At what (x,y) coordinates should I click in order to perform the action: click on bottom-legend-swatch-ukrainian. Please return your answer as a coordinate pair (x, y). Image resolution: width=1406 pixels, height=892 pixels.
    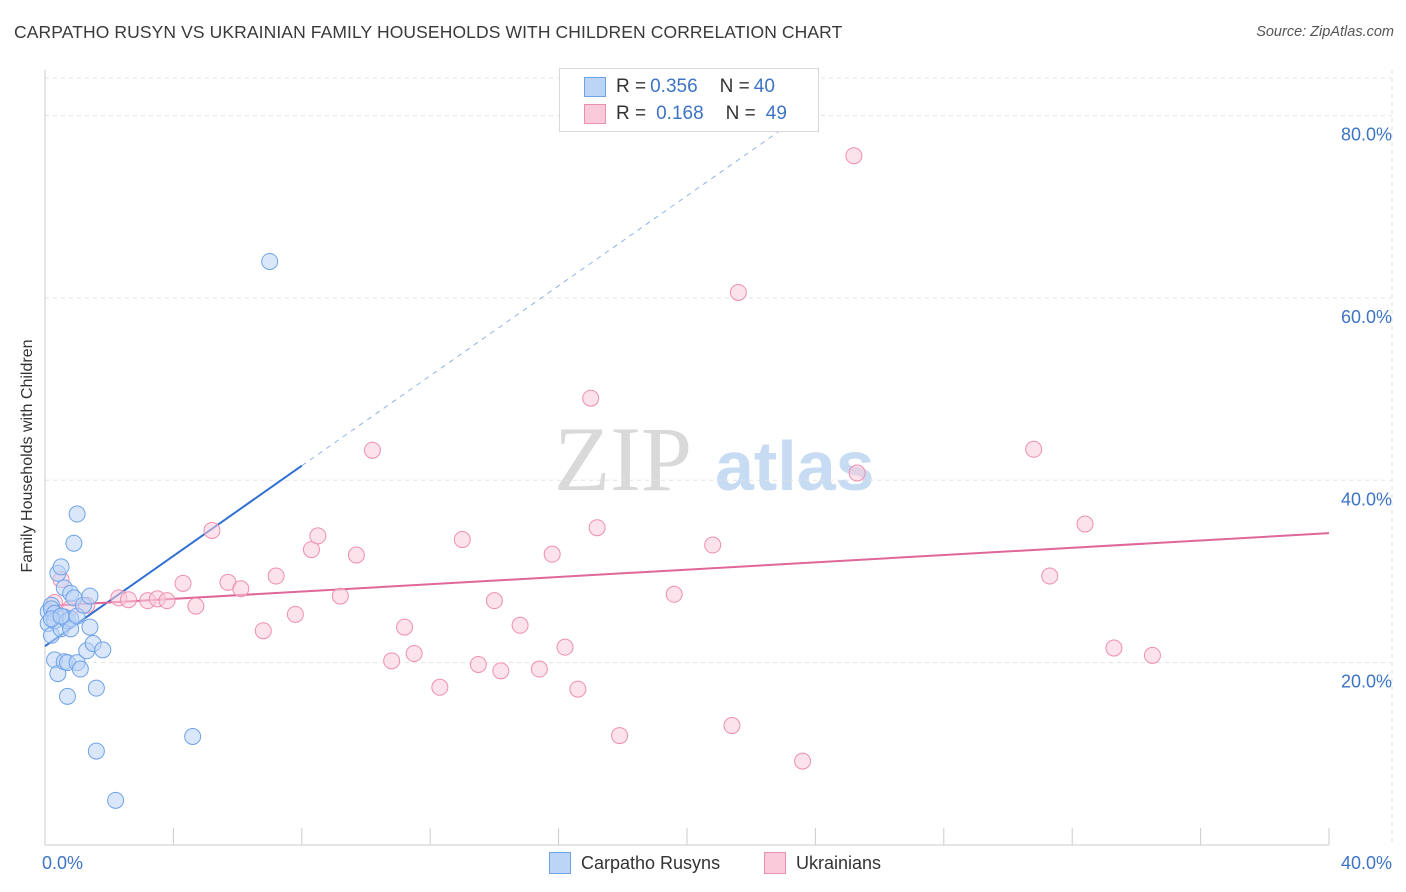
    Looking at the image, I should click on (775, 863).